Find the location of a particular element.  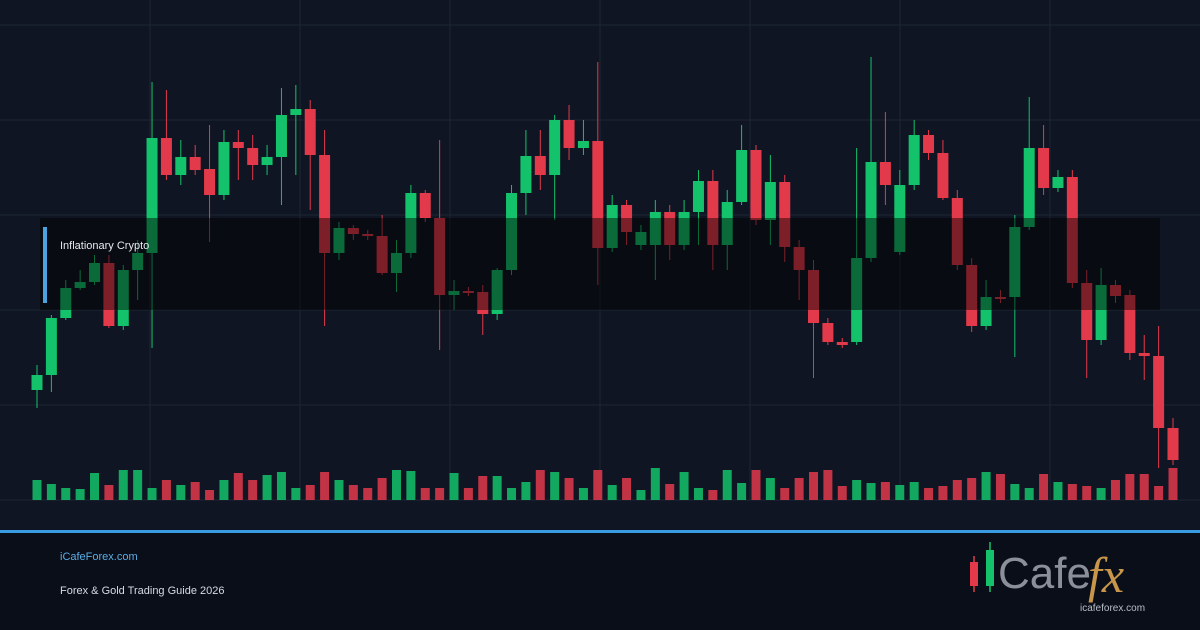

band-marker is located at coordinates (45, 265).